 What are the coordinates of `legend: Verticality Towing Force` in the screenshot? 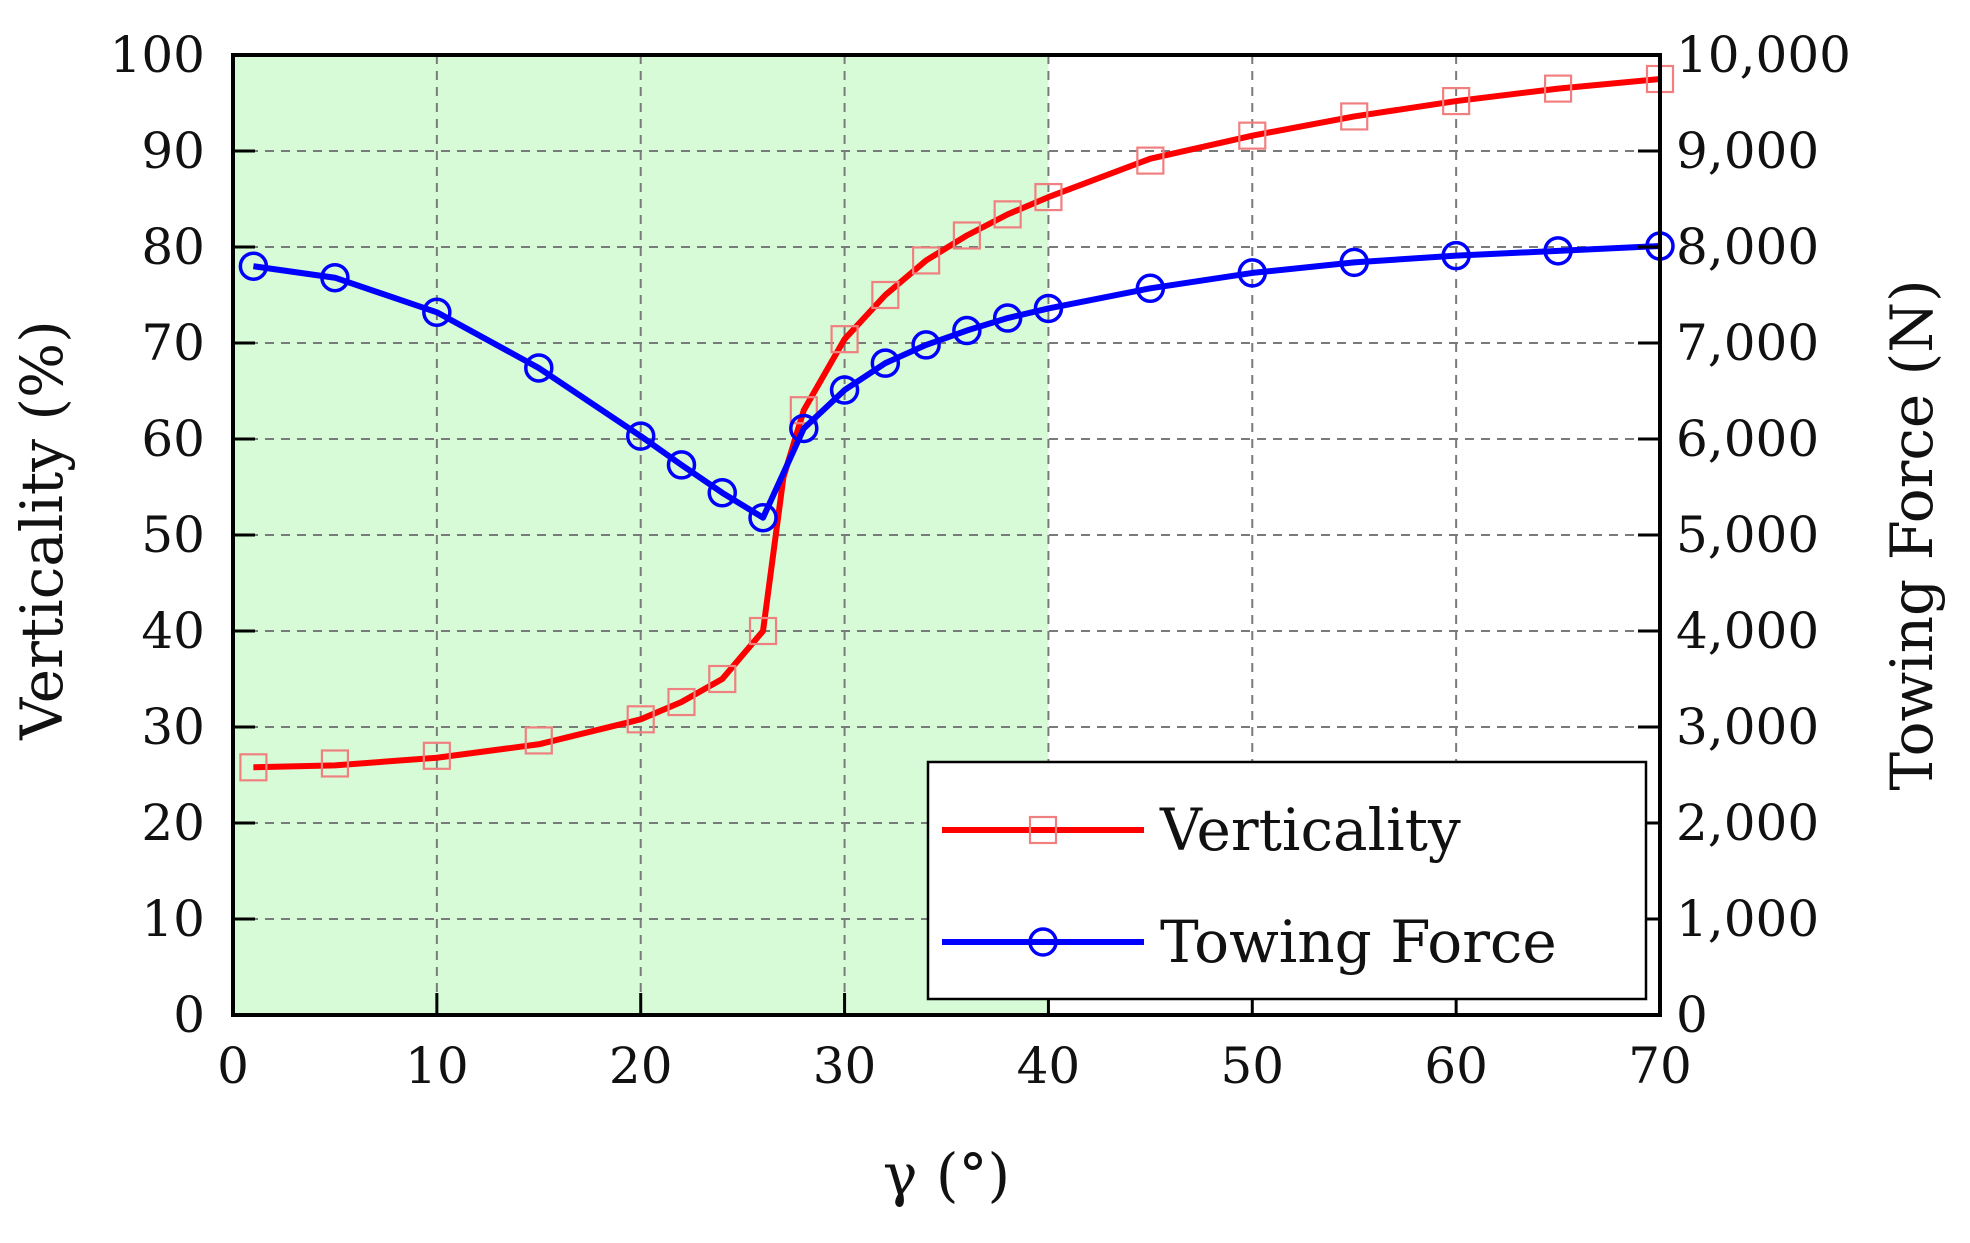 It's located at (1287, 880).